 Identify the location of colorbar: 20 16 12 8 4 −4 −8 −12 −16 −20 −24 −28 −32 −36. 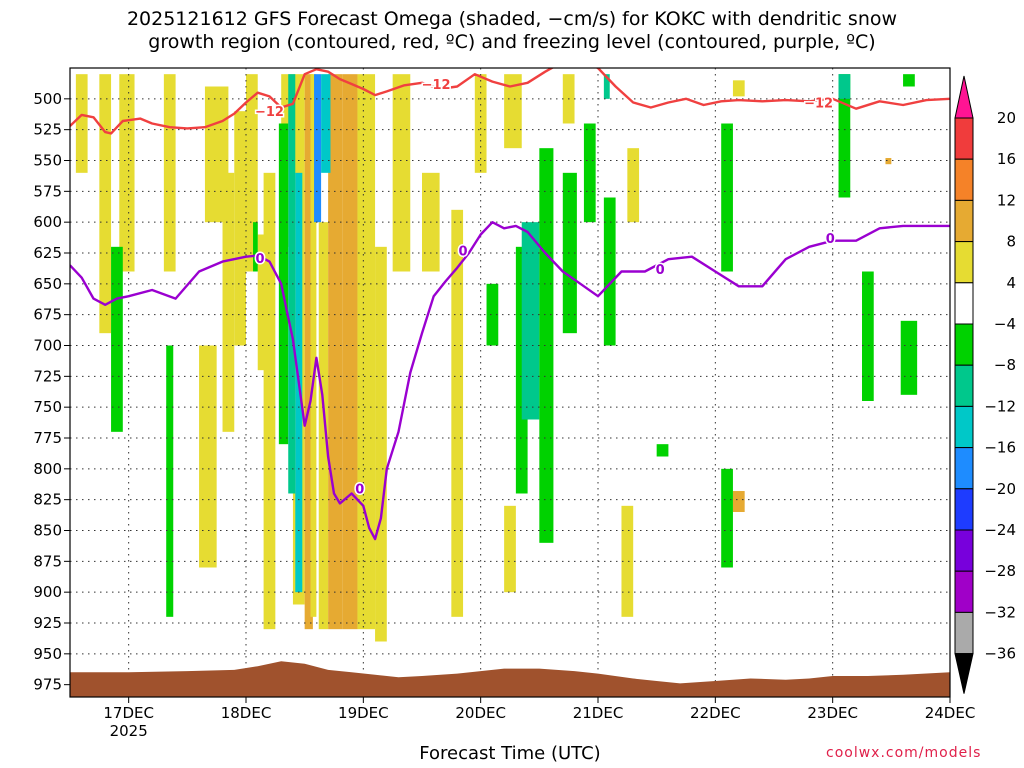
(985, 384).